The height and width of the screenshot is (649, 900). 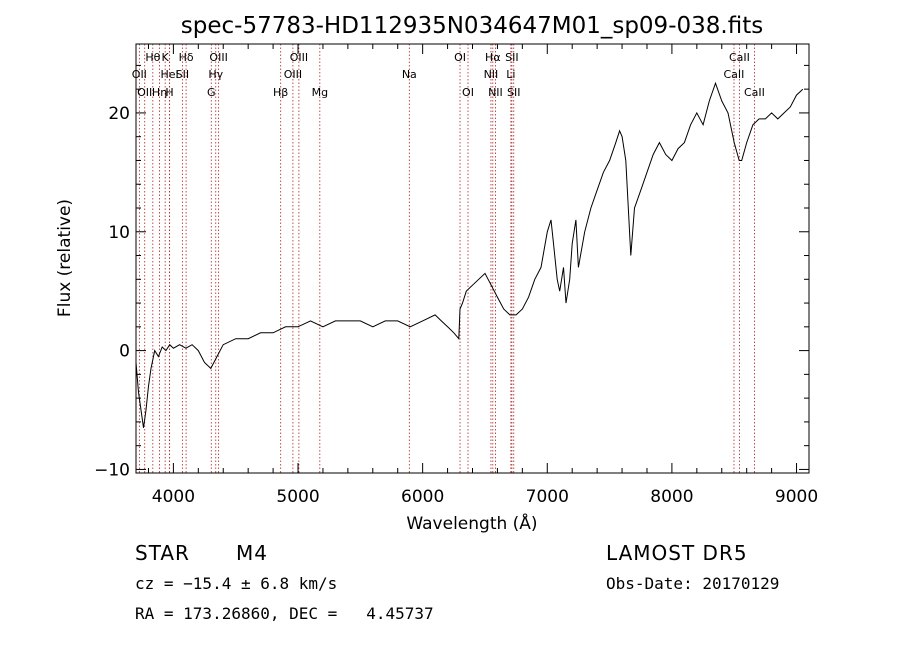 What do you see at coordinates (124, 352) in the screenshot?
I see `y-tick-label-1: 0` at bounding box center [124, 352].